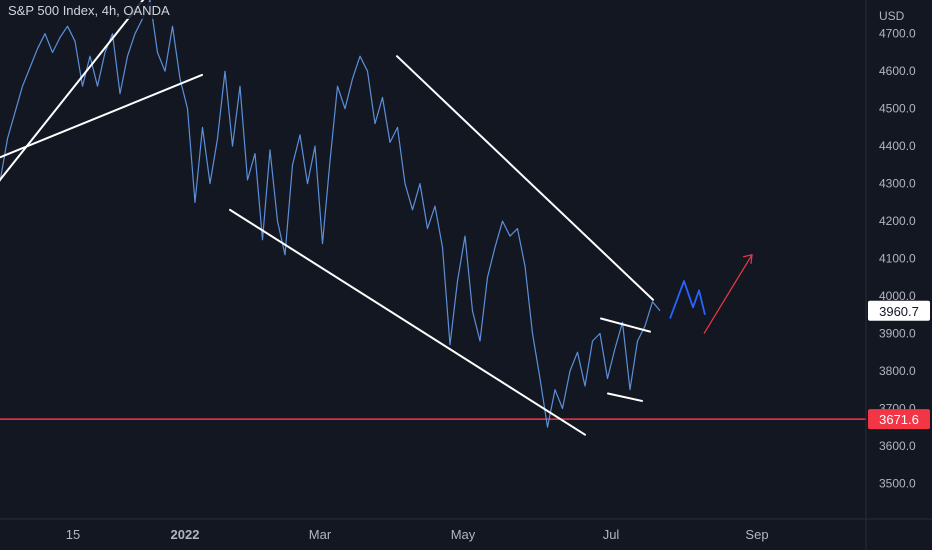  Describe the element at coordinates (525, 178) in the screenshot. I see `upper-wedge-line` at that location.